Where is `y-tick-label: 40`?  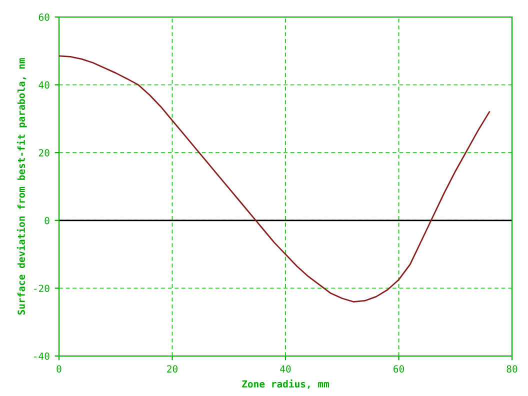
y-tick-label: 40 is located at coordinates (44, 85).